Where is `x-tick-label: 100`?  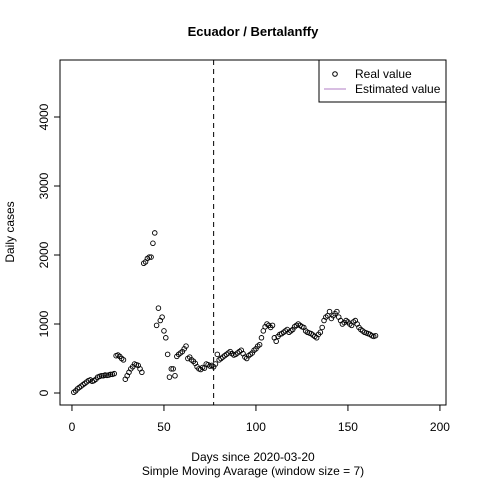 x-tick-label: 100 is located at coordinates (256, 427).